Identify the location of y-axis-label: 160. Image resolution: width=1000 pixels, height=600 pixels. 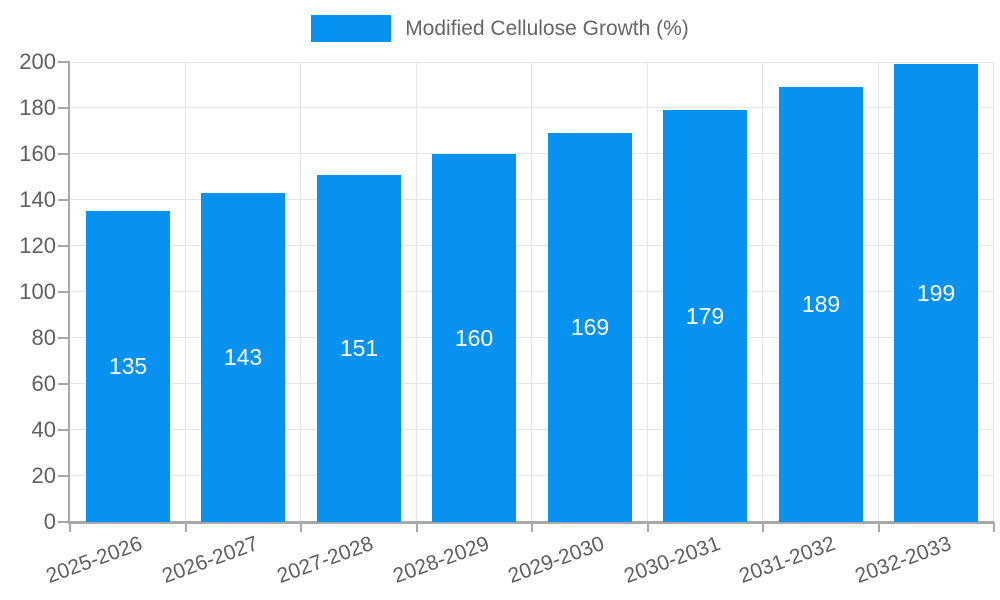
(37, 153).